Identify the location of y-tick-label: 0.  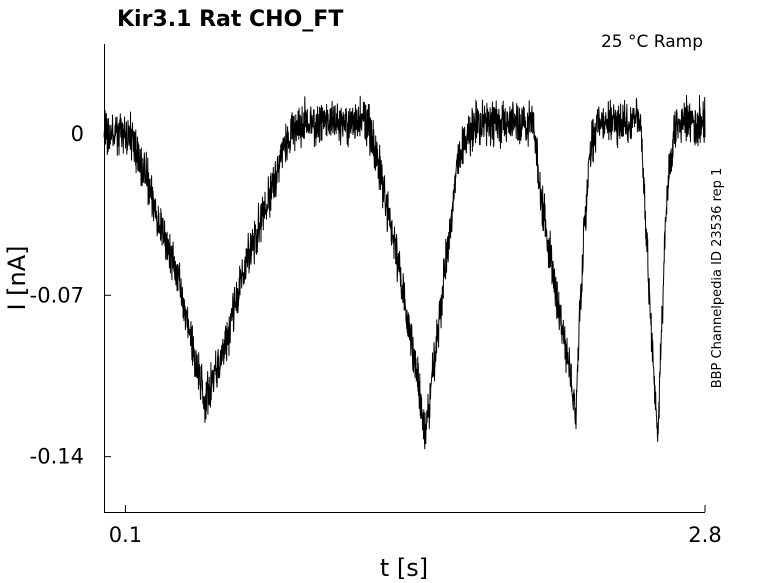
(77, 134).